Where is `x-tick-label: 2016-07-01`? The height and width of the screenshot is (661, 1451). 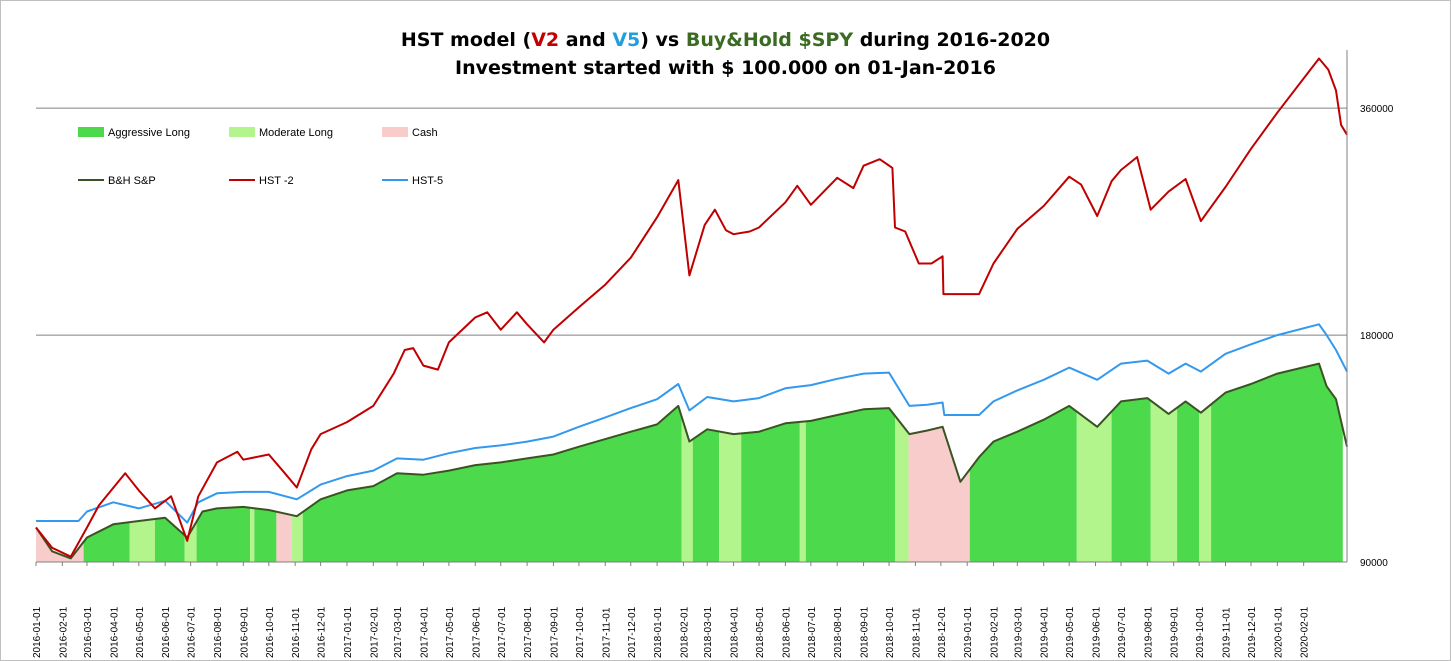
x-tick-label: 2016-07-01 is located at coordinates (192, 632).